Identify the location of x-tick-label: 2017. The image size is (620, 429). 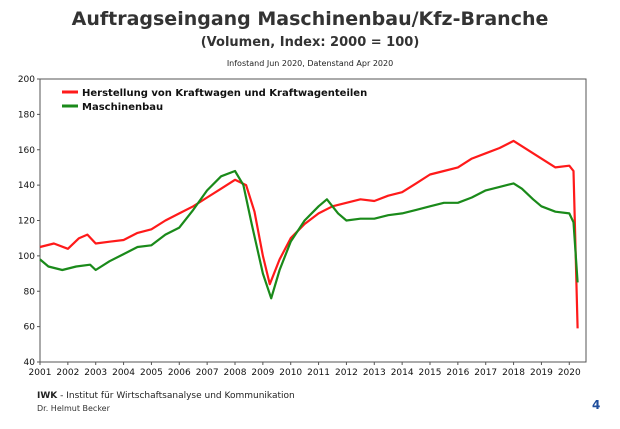
(485, 373).